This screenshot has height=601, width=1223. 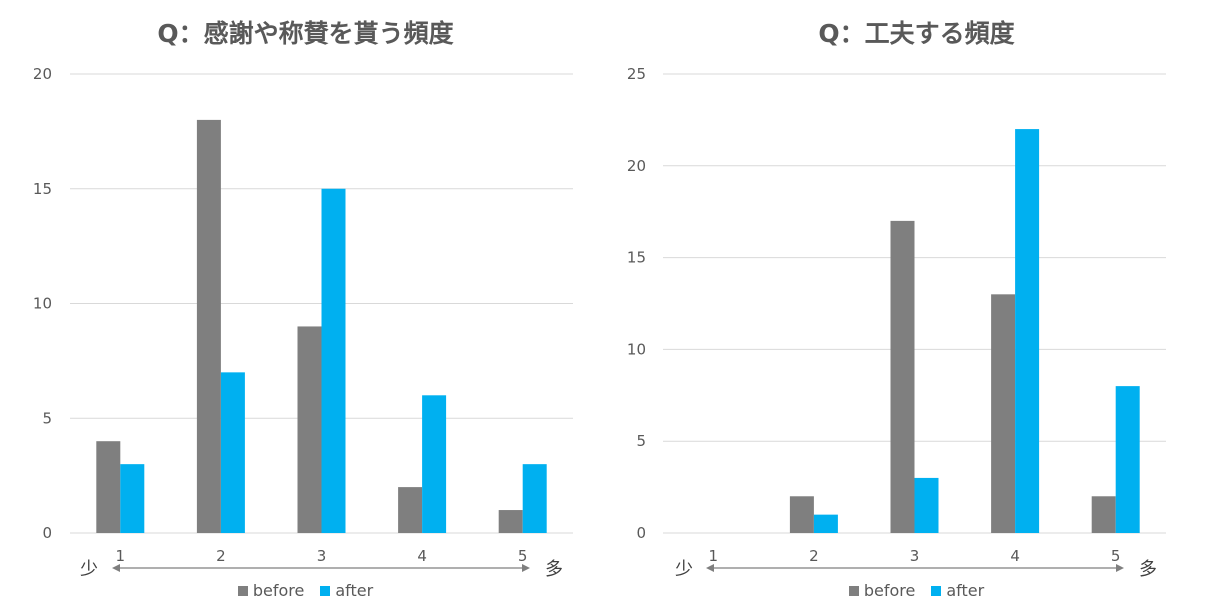 What do you see at coordinates (916, 33) in the screenshot?
I see `chart-title: Q：工夫する頻度` at bounding box center [916, 33].